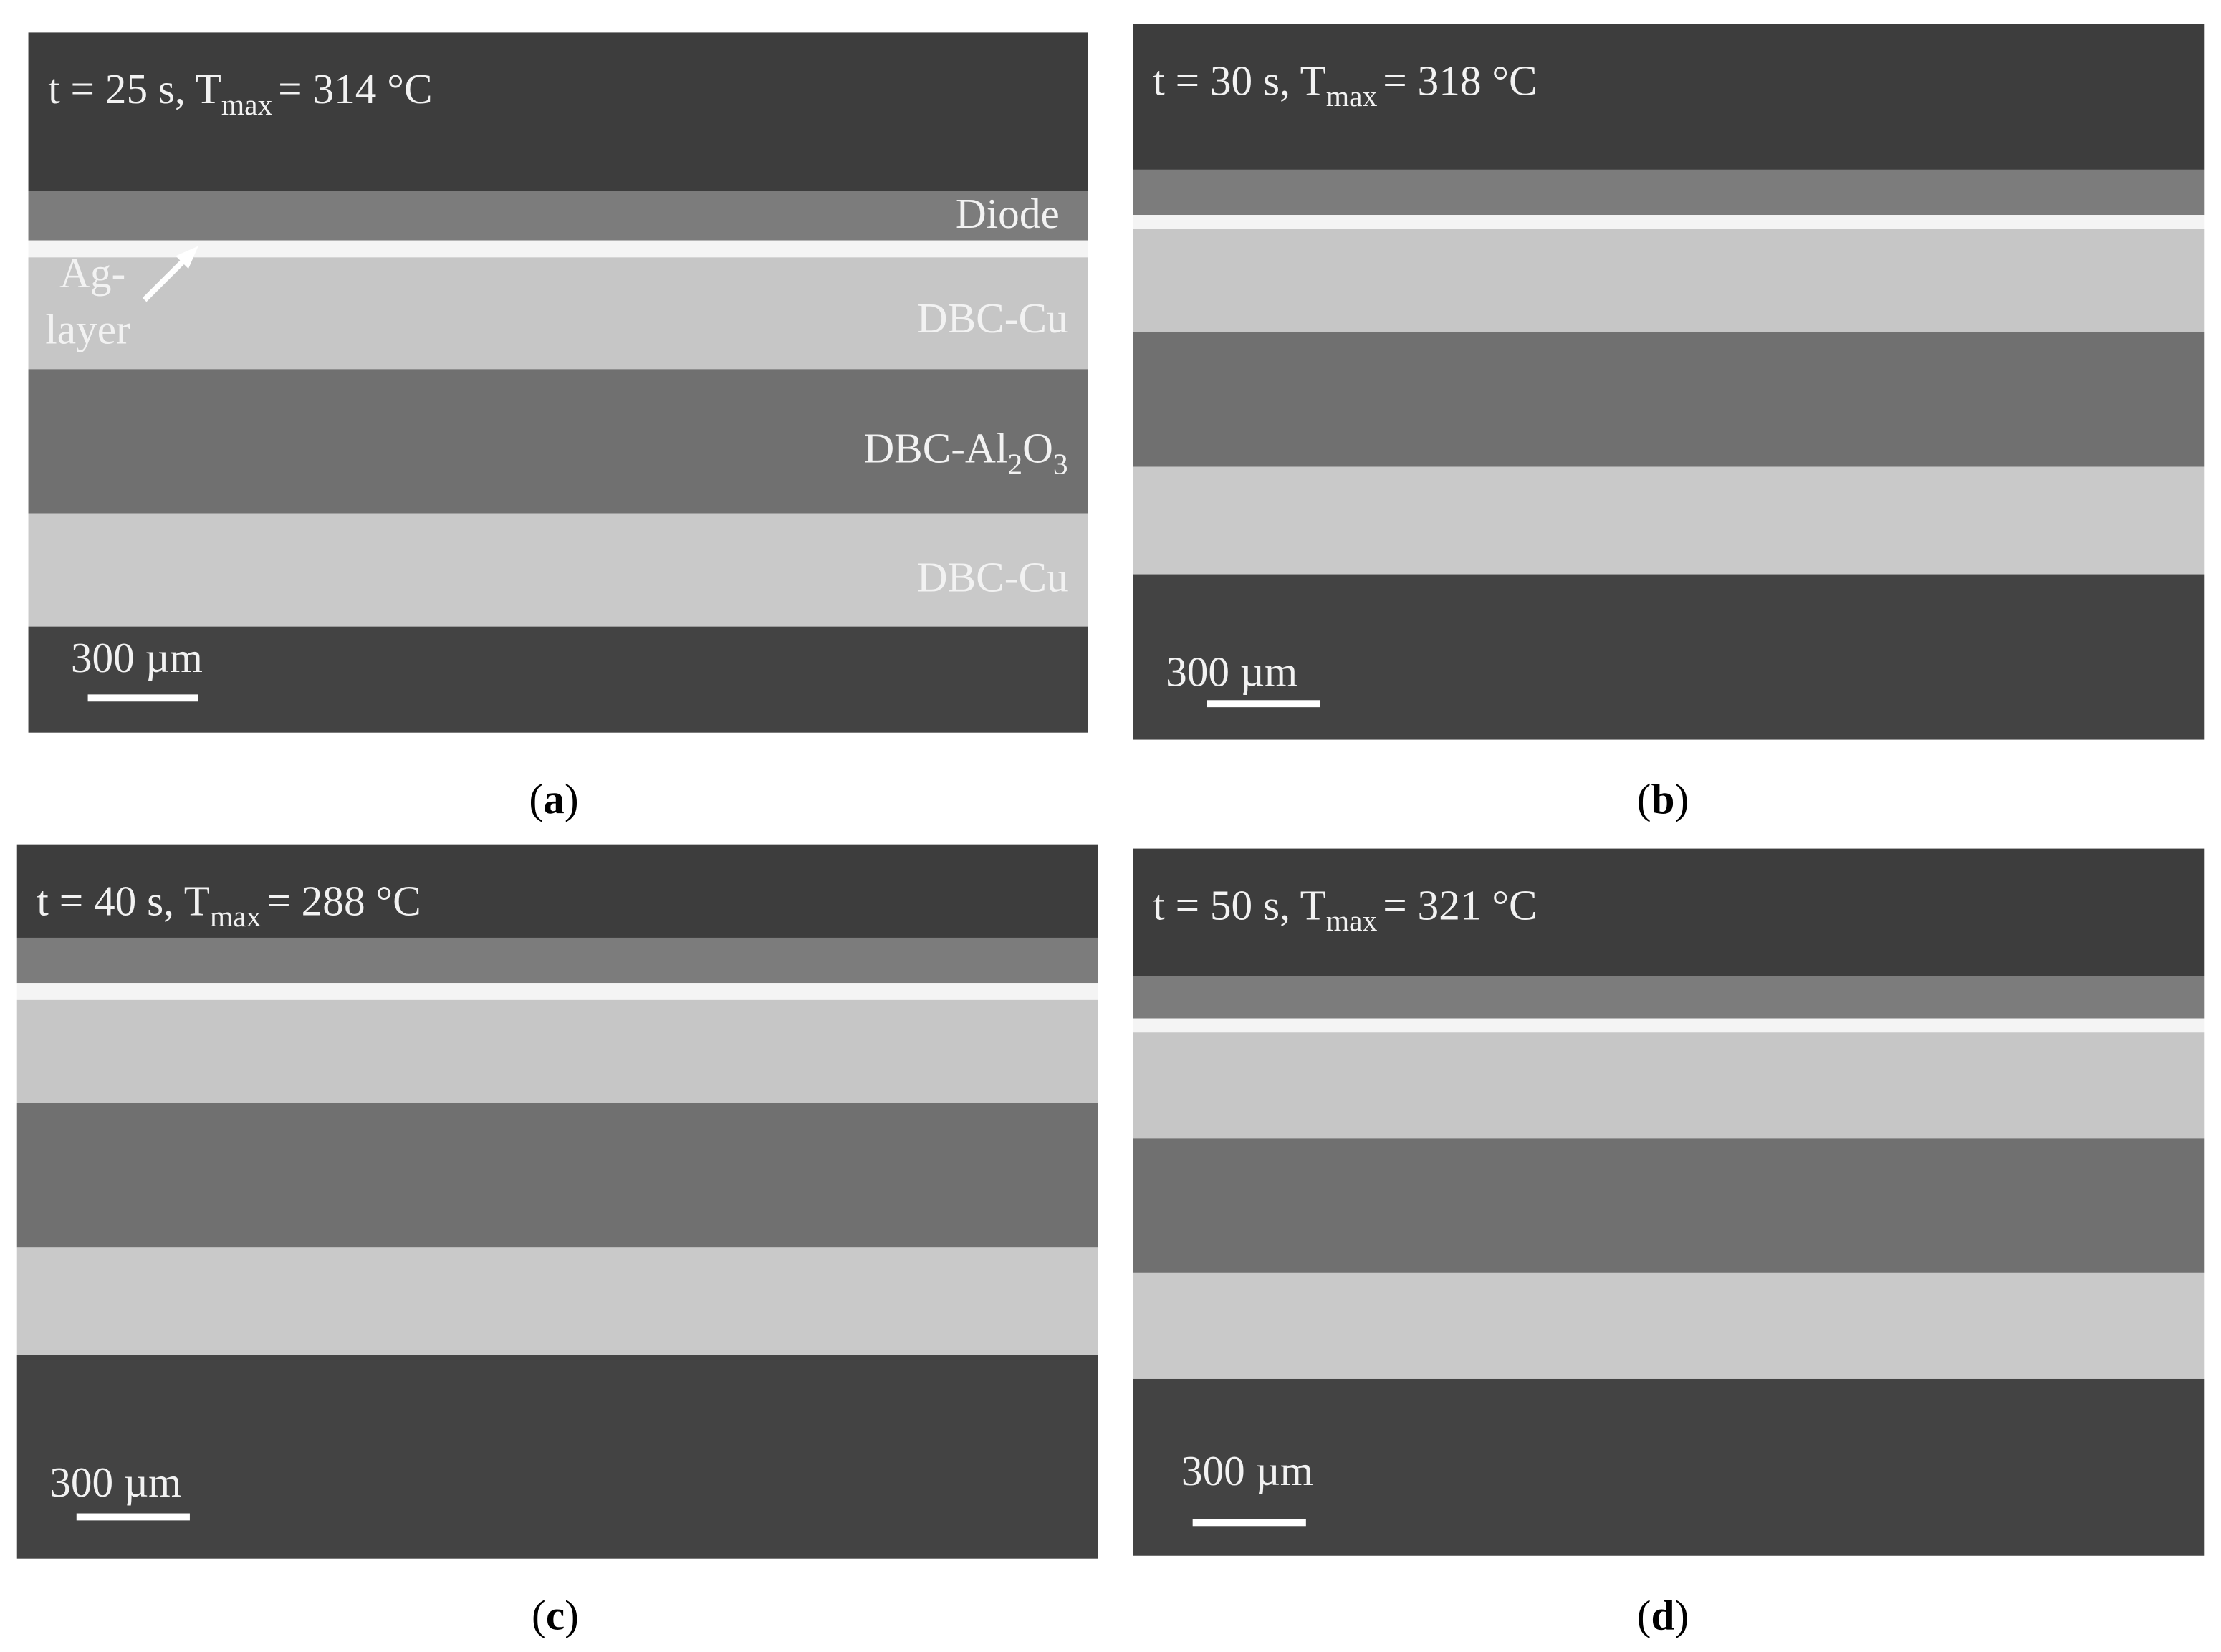  What do you see at coordinates (1008, 213) in the screenshot?
I see `layer-label: Diode` at bounding box center [1008, 213].